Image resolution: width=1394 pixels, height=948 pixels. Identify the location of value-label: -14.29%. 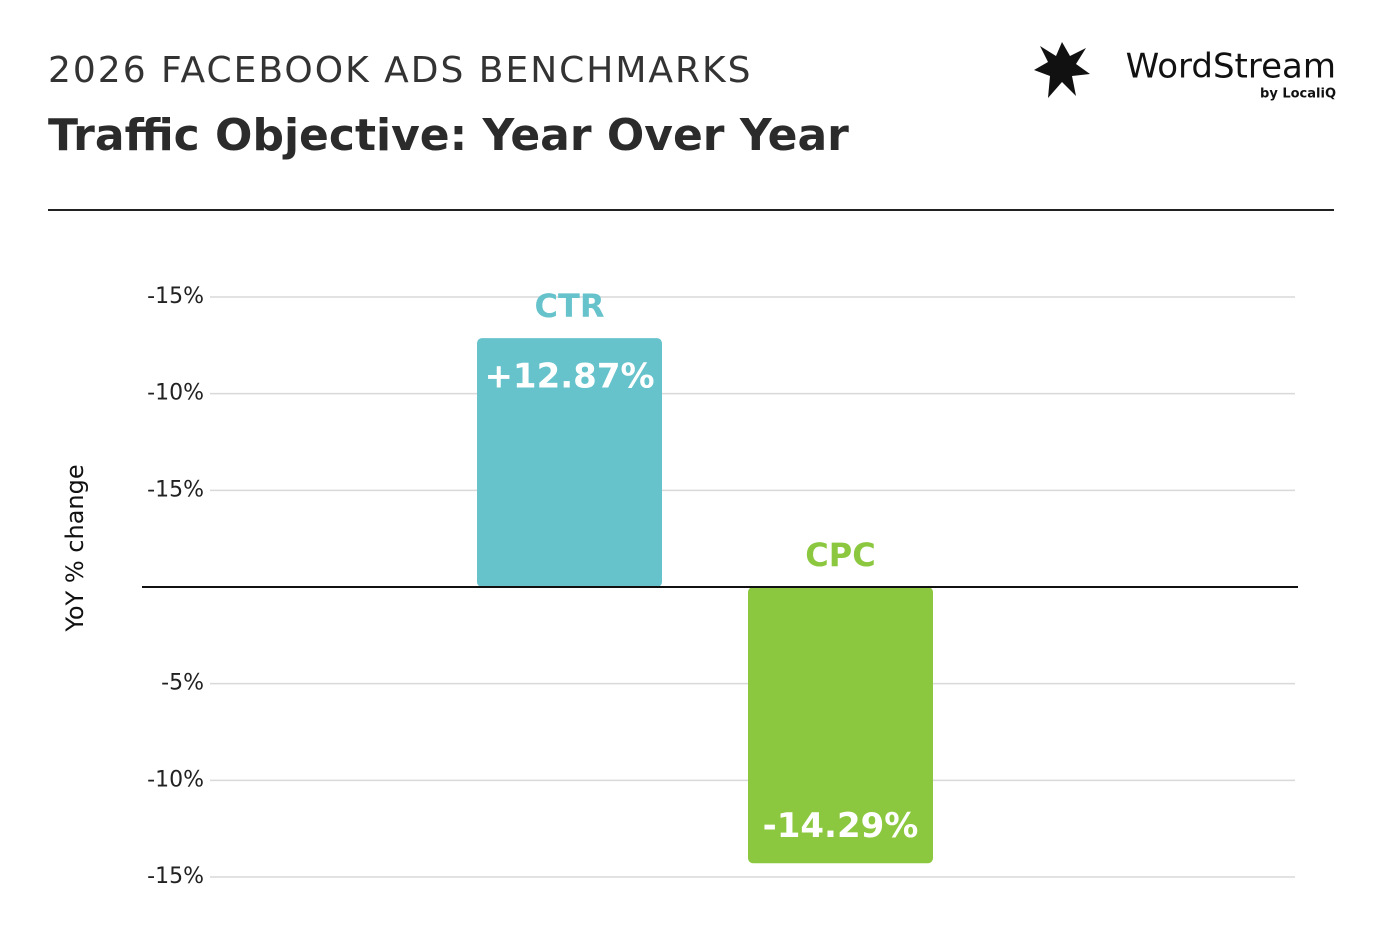
(841, 826).